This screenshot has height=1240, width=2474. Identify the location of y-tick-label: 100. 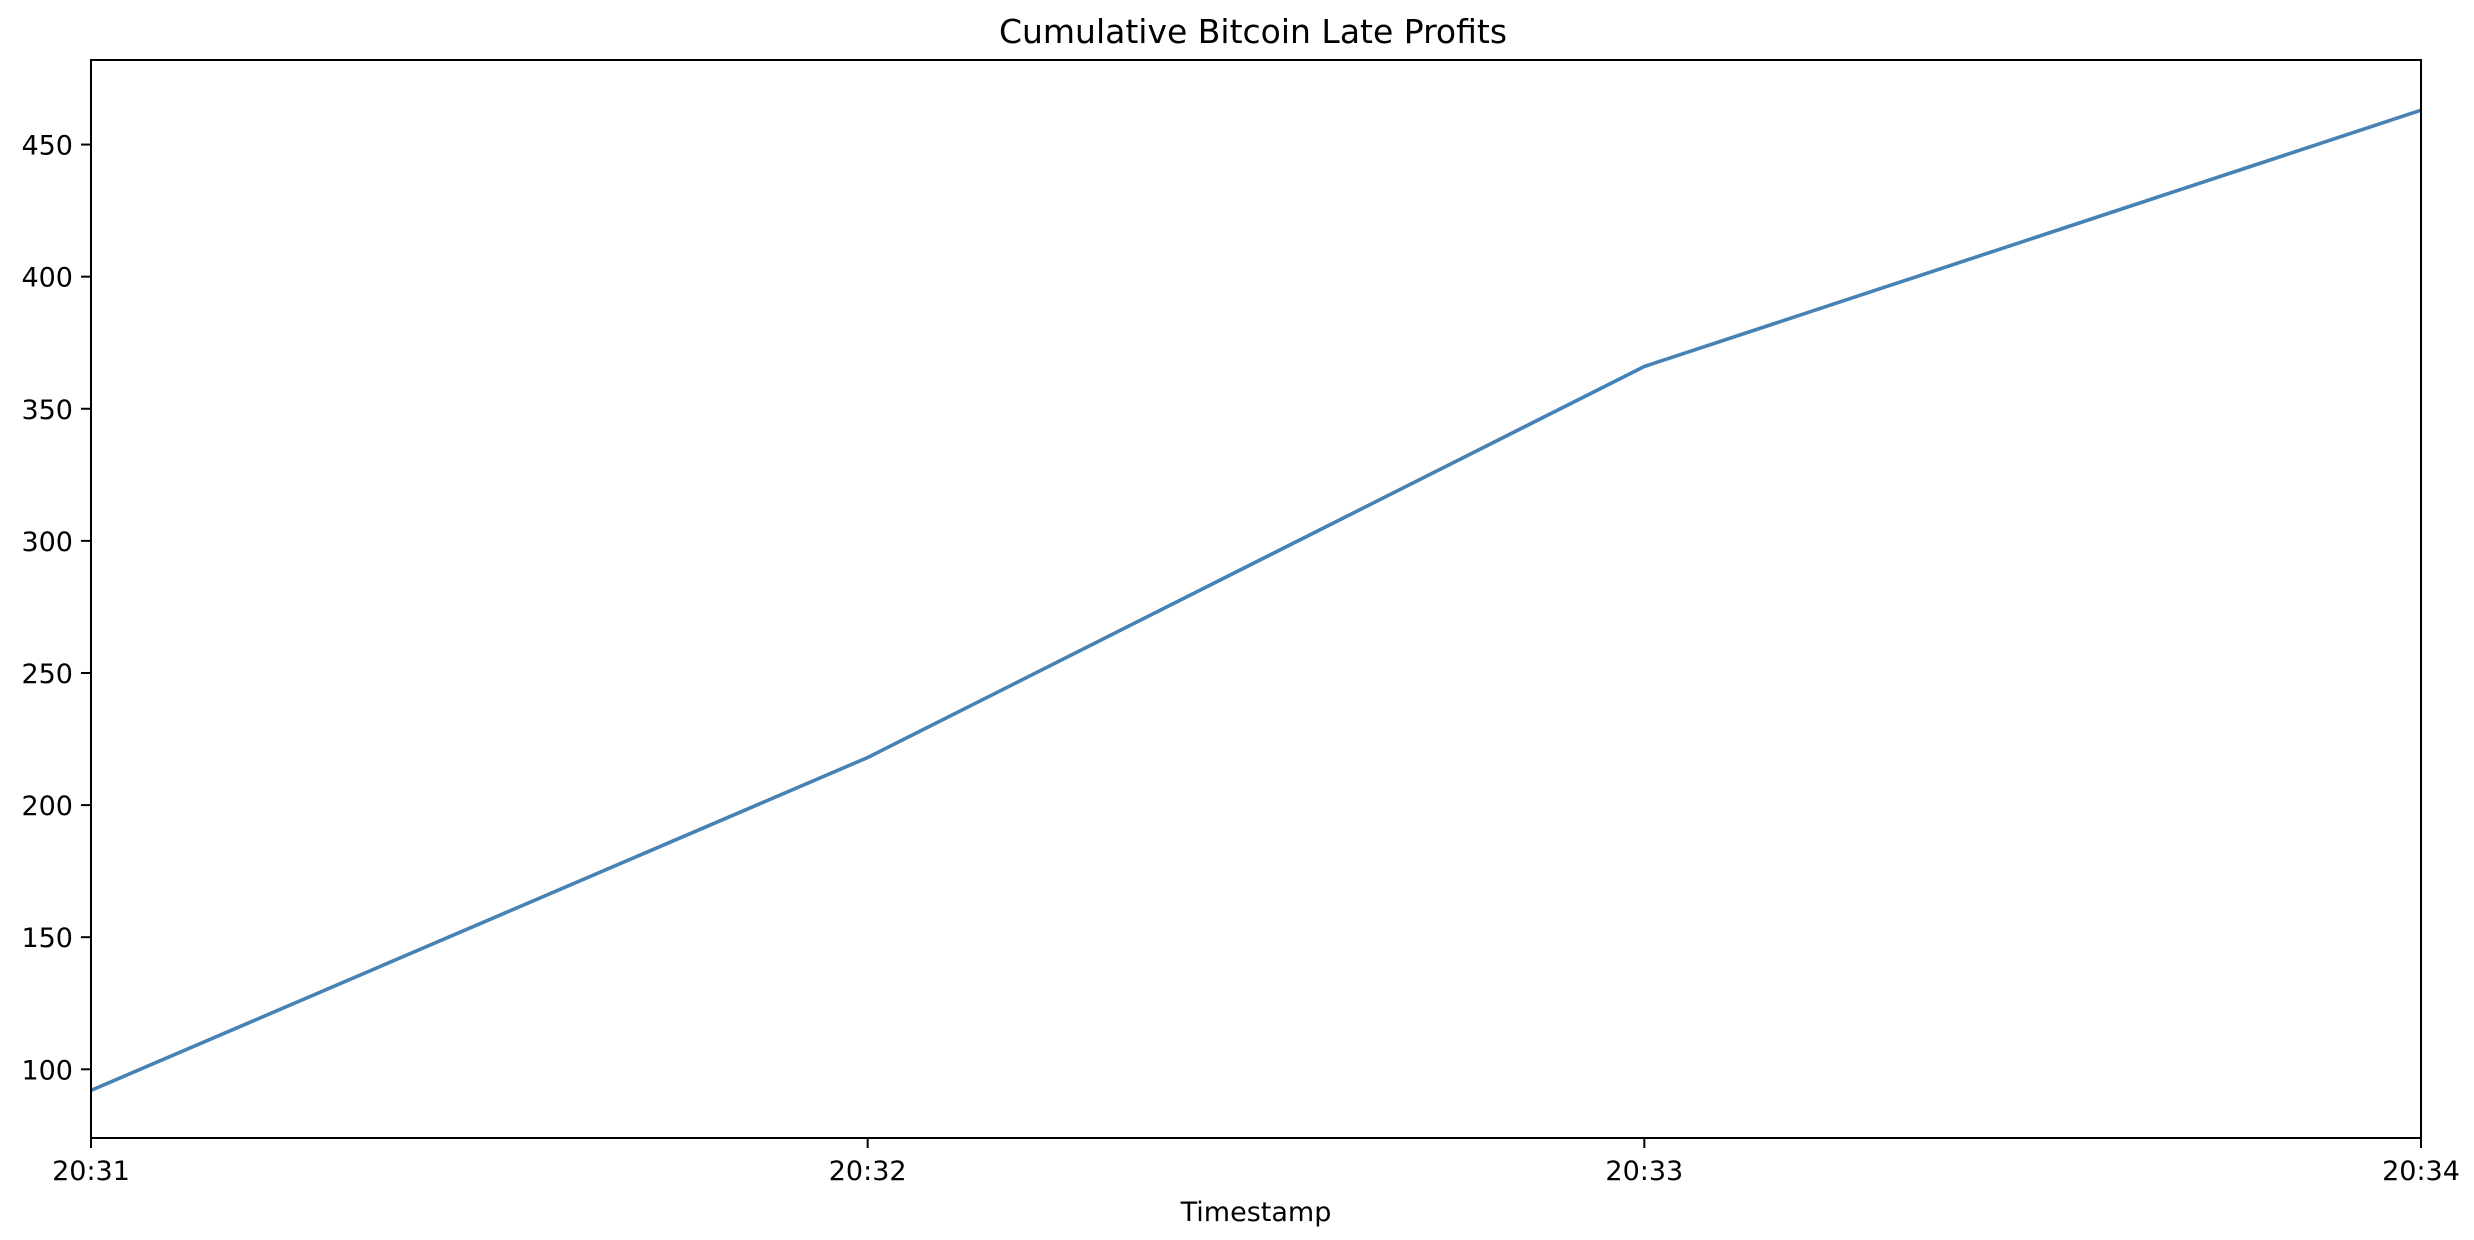
(47, 1070).